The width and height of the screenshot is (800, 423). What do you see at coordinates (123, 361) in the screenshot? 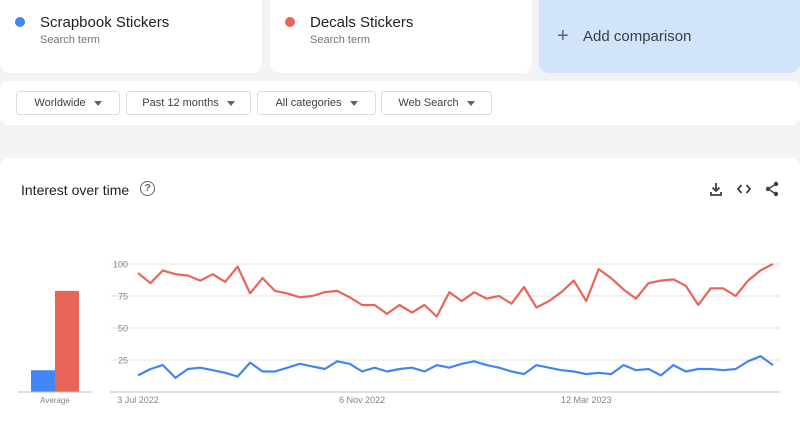
I see `y-tick-label: 25` at bounding box center [123, 361].